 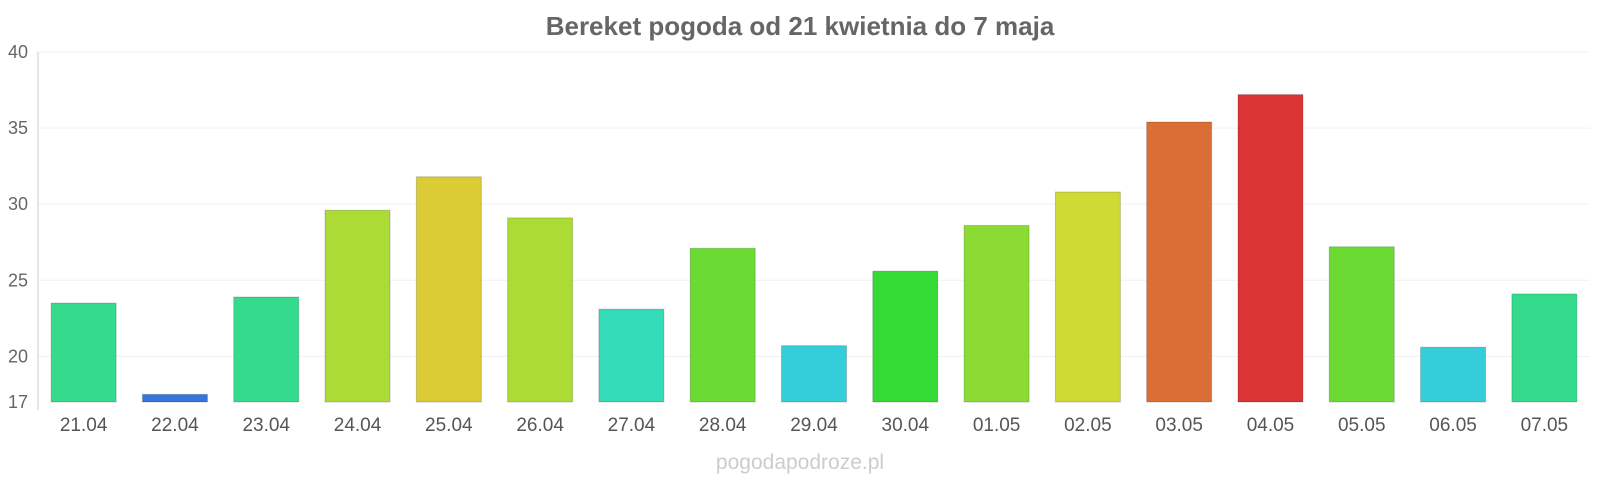 What do you see at coordinates (18, 227) in the screenshot?
I see `y-axis-ticks: 17 20 25 30 35 40` at bounding box center [18, 227].